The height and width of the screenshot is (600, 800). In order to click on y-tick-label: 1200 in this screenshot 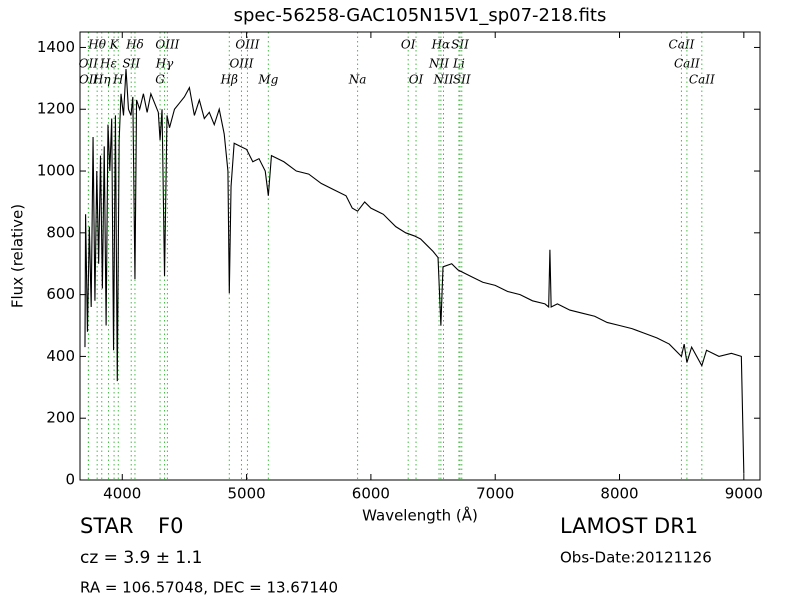, I will do `click(56, 109)`.